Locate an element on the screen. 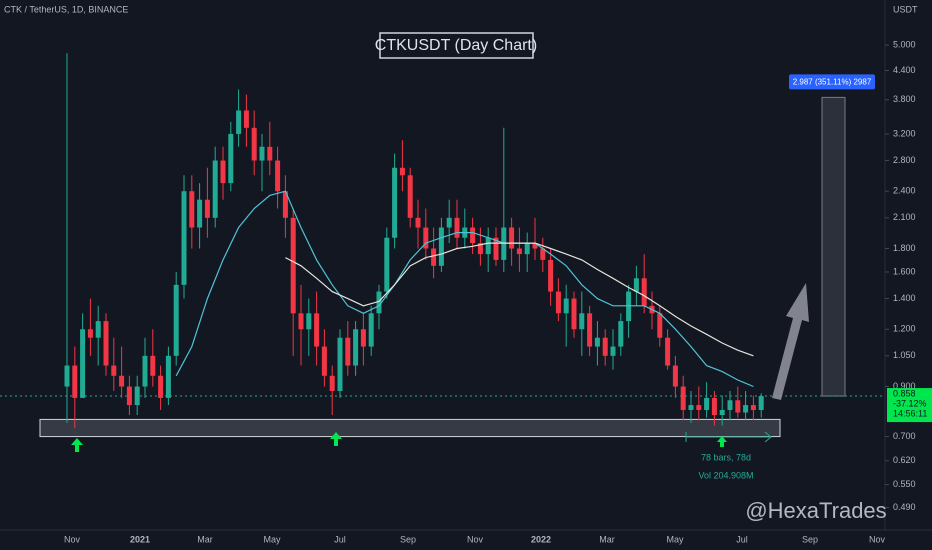 This screenshot has height=550, width=932. projection-box is located at coordinates (833, 246).